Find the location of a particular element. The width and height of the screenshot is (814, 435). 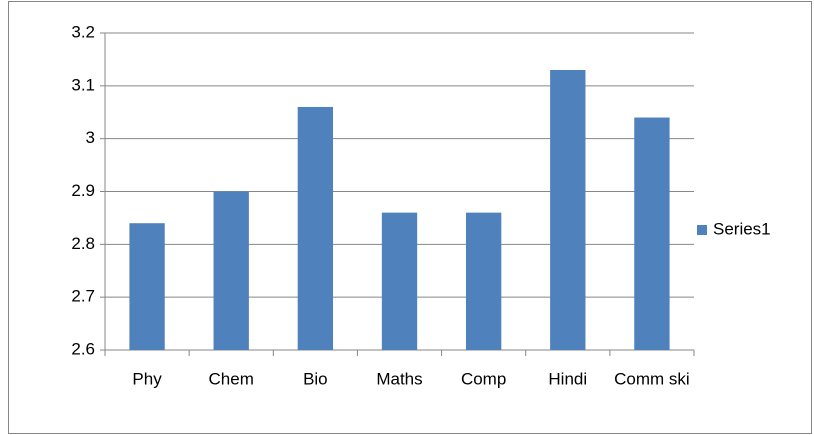

y-tick-label: 2.7 is located at coordinates (83, 296).